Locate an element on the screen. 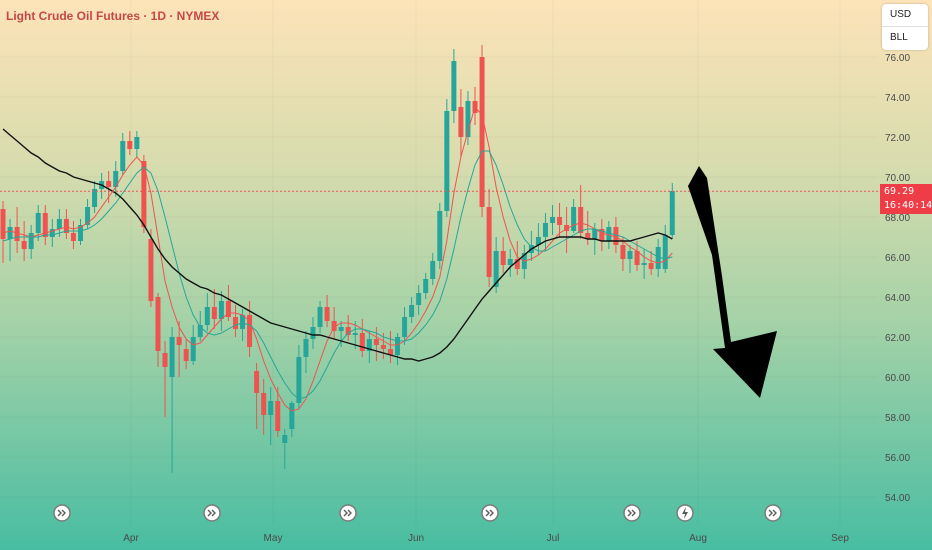  unit-divider is located at coordinates (905, 26).